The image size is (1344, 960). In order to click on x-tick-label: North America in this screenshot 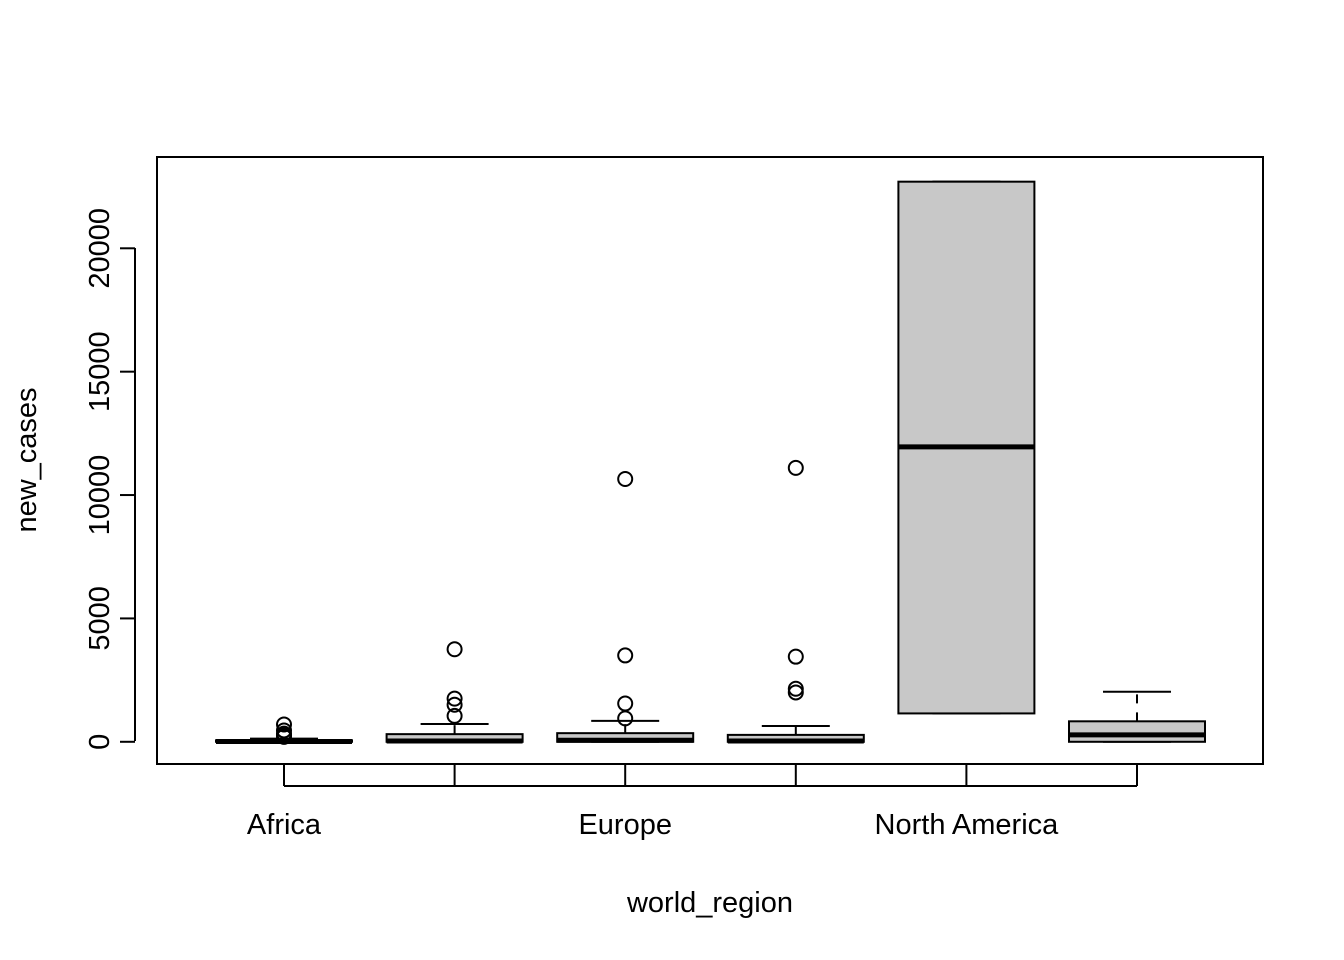, I will do `click(967, 825)`.